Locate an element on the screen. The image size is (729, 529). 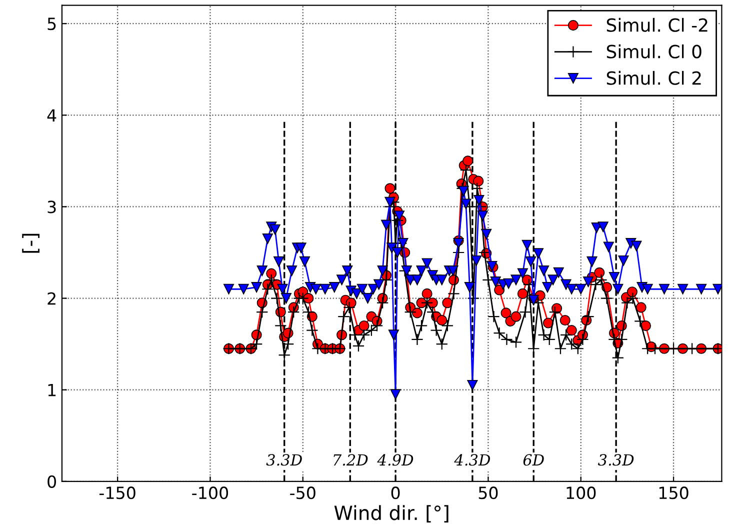
x-tick-label: -100 is located at coordinates (210, 493).